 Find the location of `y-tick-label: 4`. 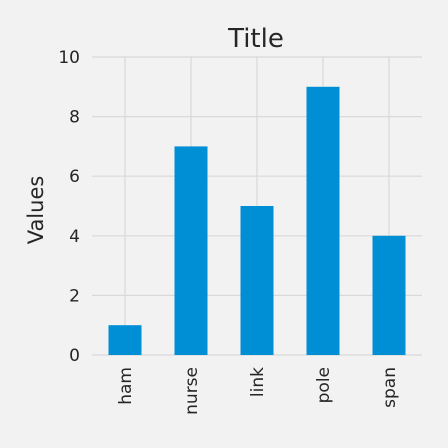

y-tick-label: 4 is located at coordinates (74, 237).